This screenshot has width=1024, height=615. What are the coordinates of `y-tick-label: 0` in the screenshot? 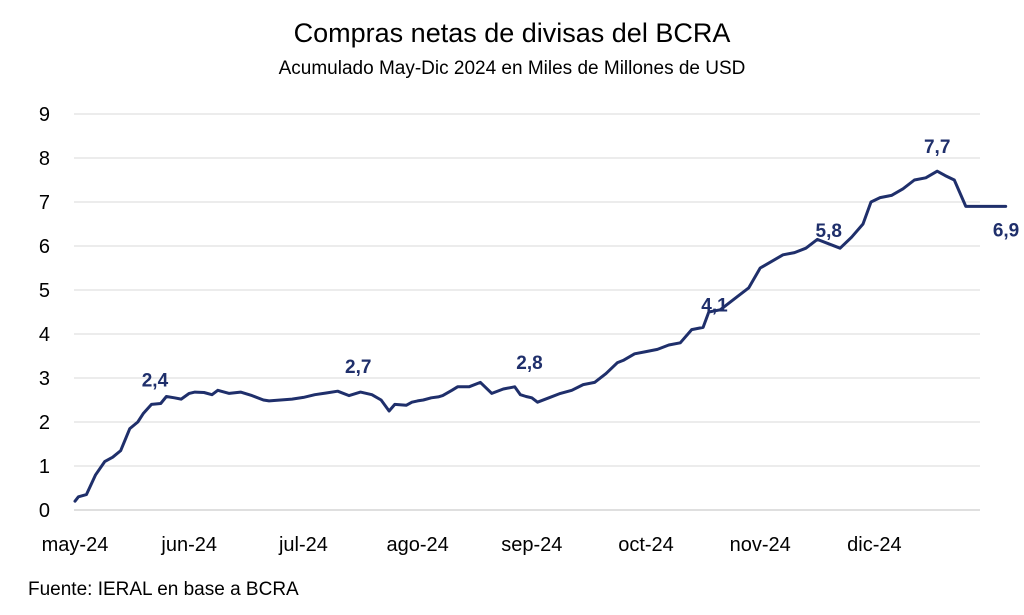 It's located at (44, 511).